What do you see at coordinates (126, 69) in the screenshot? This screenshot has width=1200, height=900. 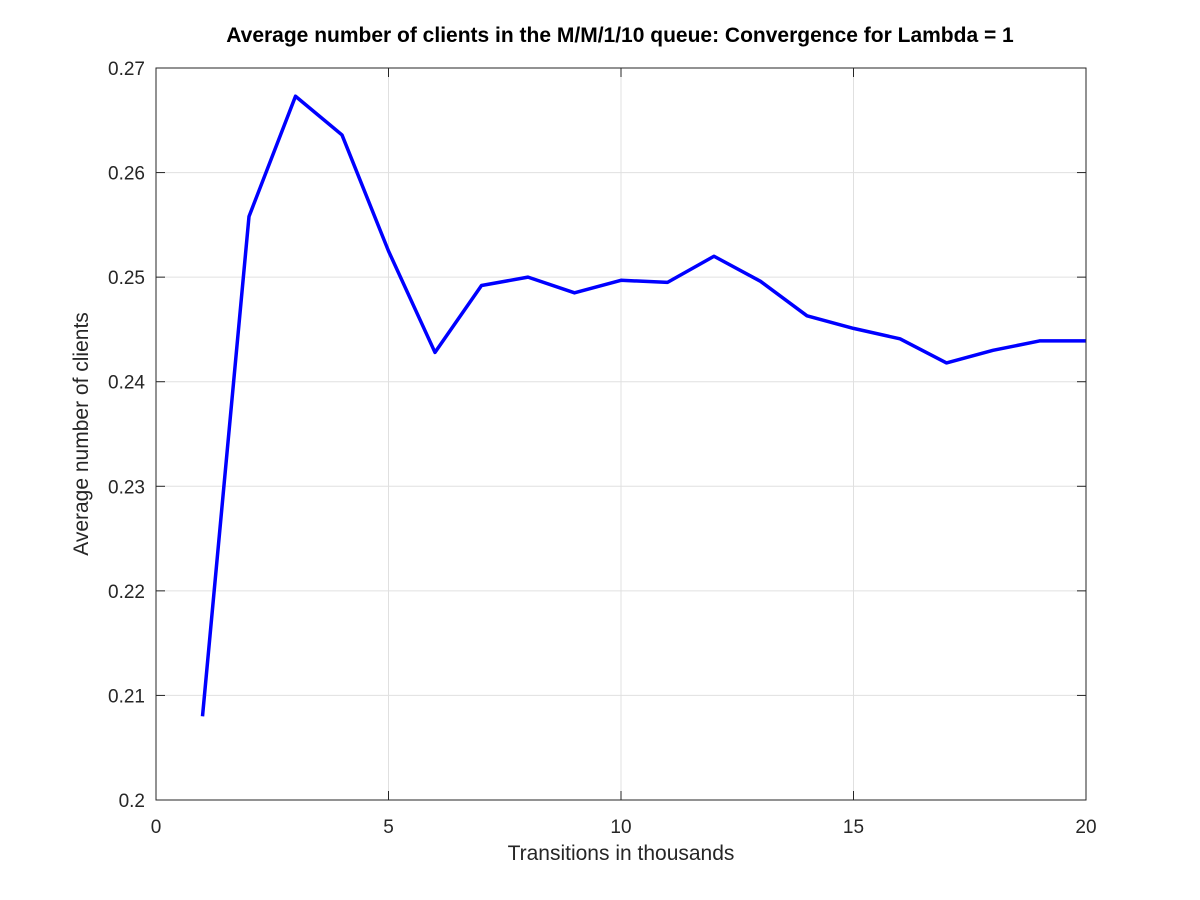 I see `y-tick-label: 0.27` at bounding box center [126, 69].